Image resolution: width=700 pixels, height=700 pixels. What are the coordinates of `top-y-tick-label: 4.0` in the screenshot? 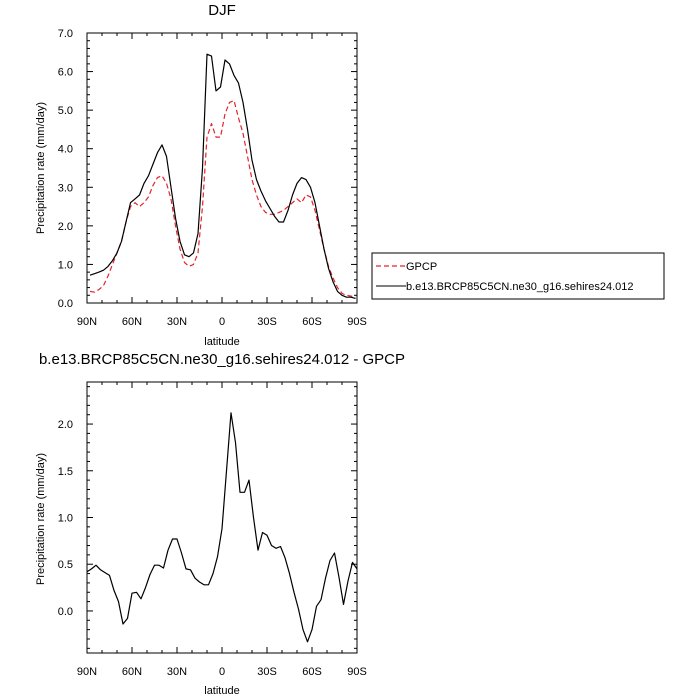 It's located at (65, 150).